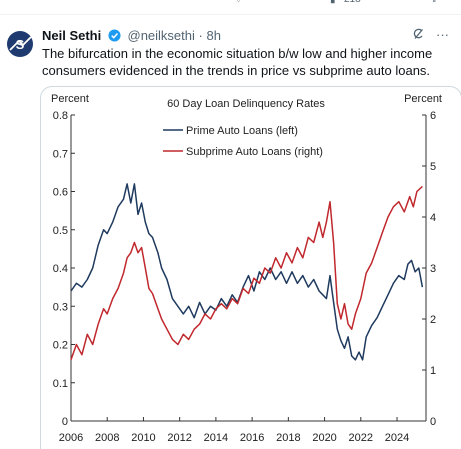  Describe the element at coordinates (107, 438) in the screenshot. I see `x-tick-label: 2008` at that location.